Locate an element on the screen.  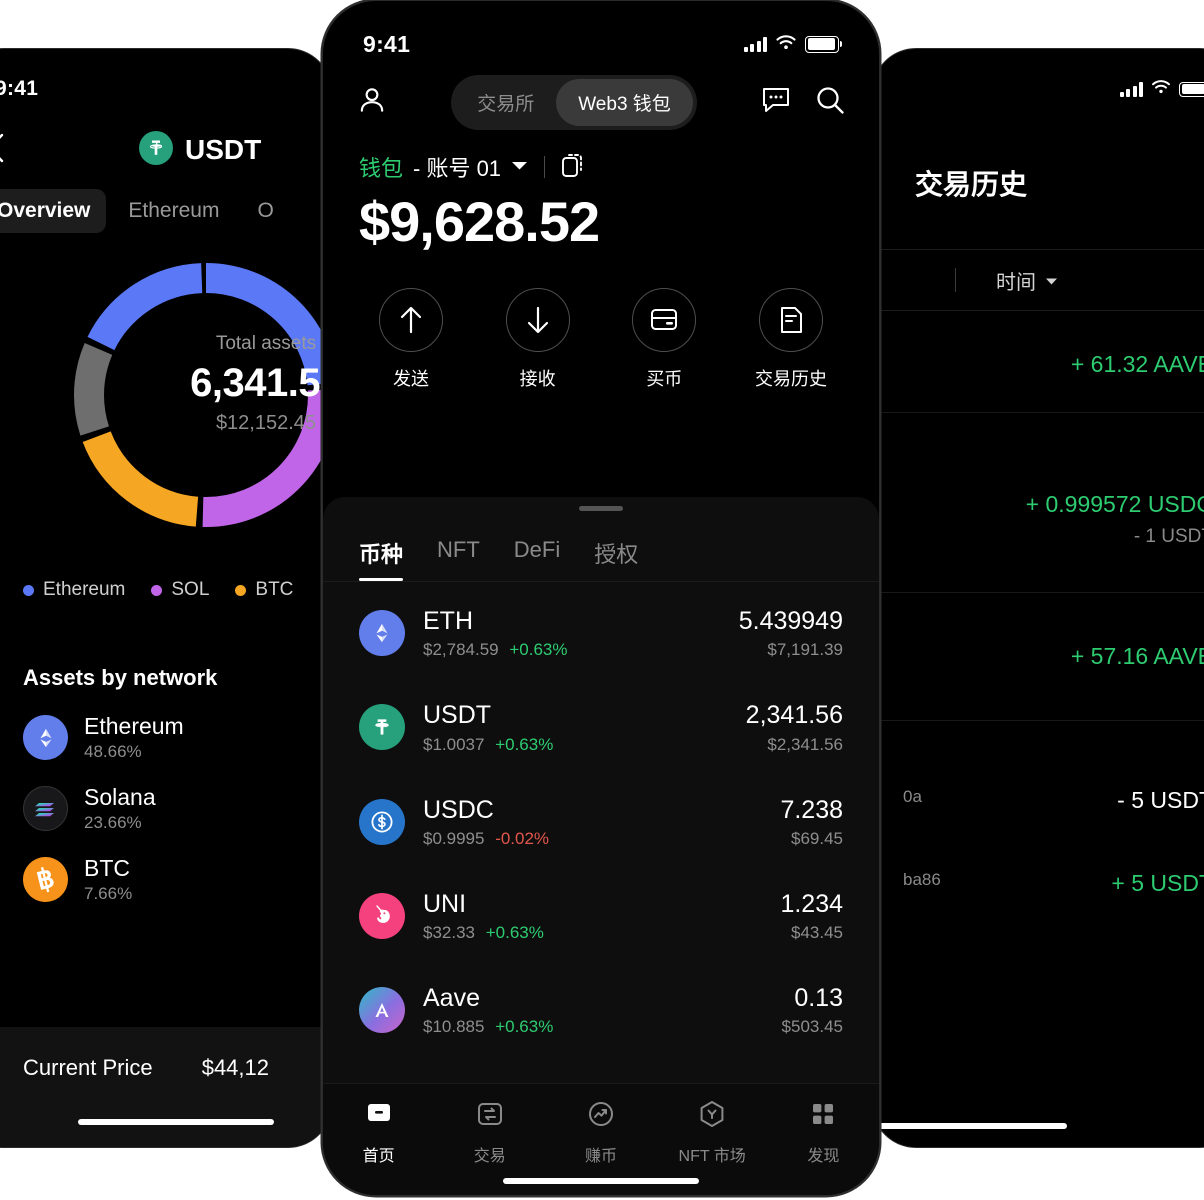
copy-icon is located at coordinates (573, 167).